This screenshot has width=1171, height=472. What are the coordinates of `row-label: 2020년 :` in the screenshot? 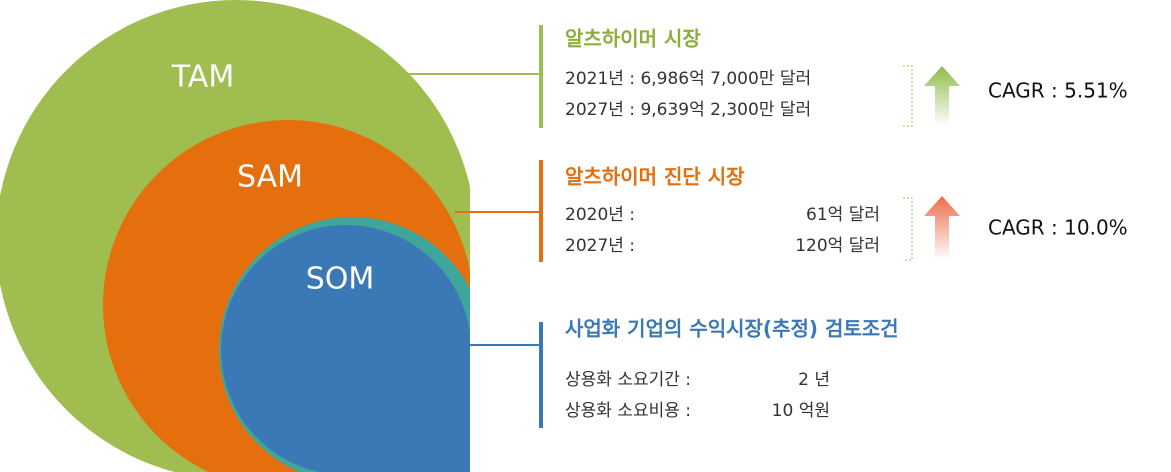 It's located at (600, 215).